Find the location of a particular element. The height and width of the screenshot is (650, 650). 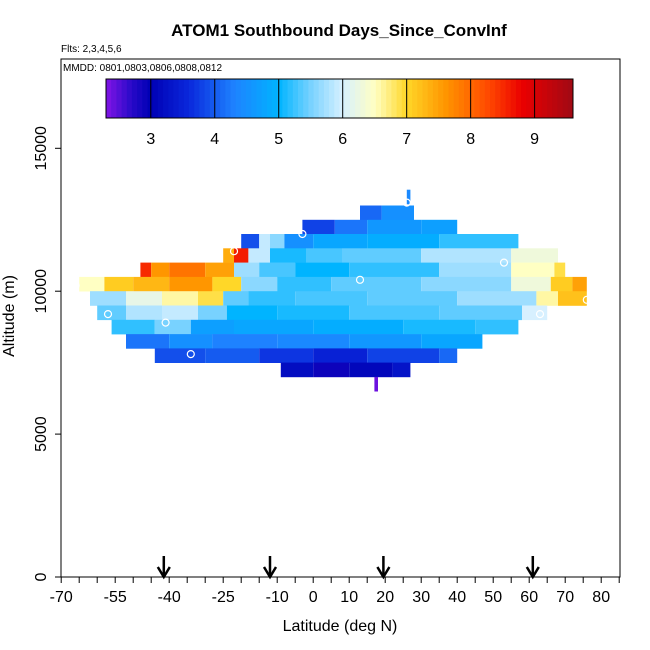

x-tick-label: 20 is located at coordinates (385, 597).